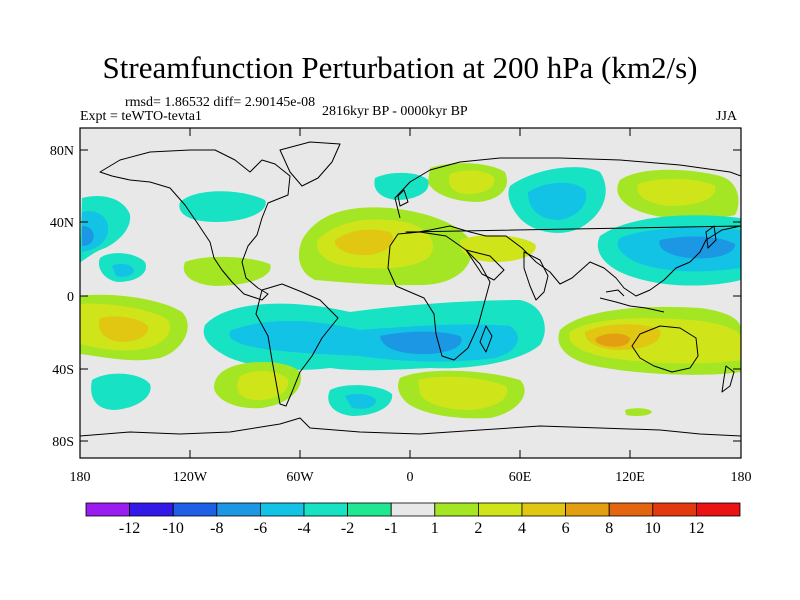  I want to click on colorbar-label: -10, so click(173, 528).